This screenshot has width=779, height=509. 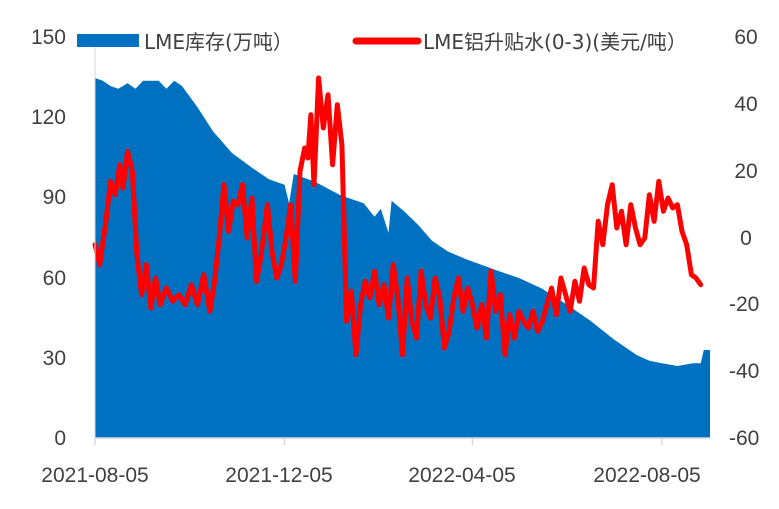 What do you see at coordinates (646, 475) in the screenshot?
I see `x-tick-label-2022-08-05: 2022-08-05` at bounding box center [646, 475].